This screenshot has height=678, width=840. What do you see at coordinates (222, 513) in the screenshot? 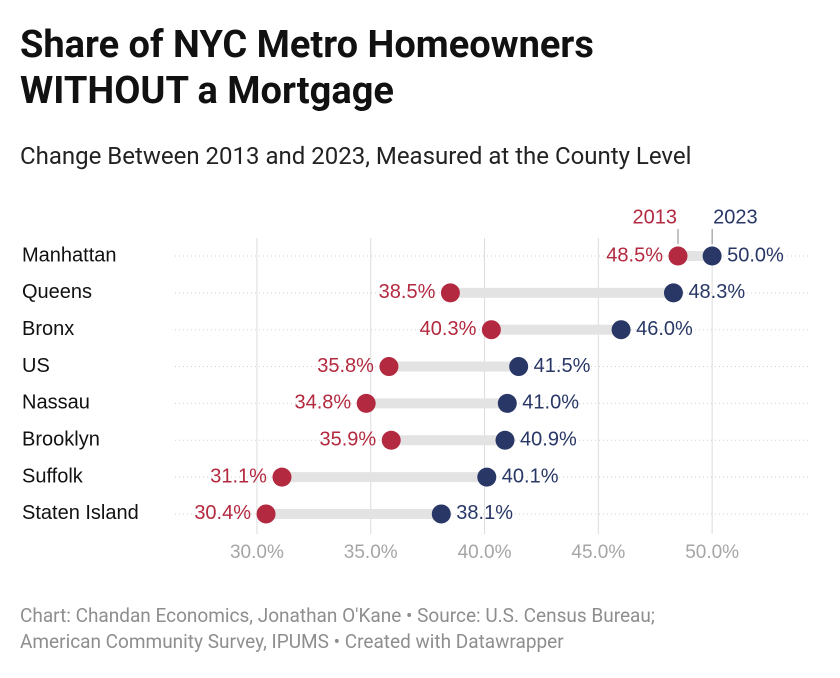
I see `value-label: 30.4%` at bounding box center [222, 513].